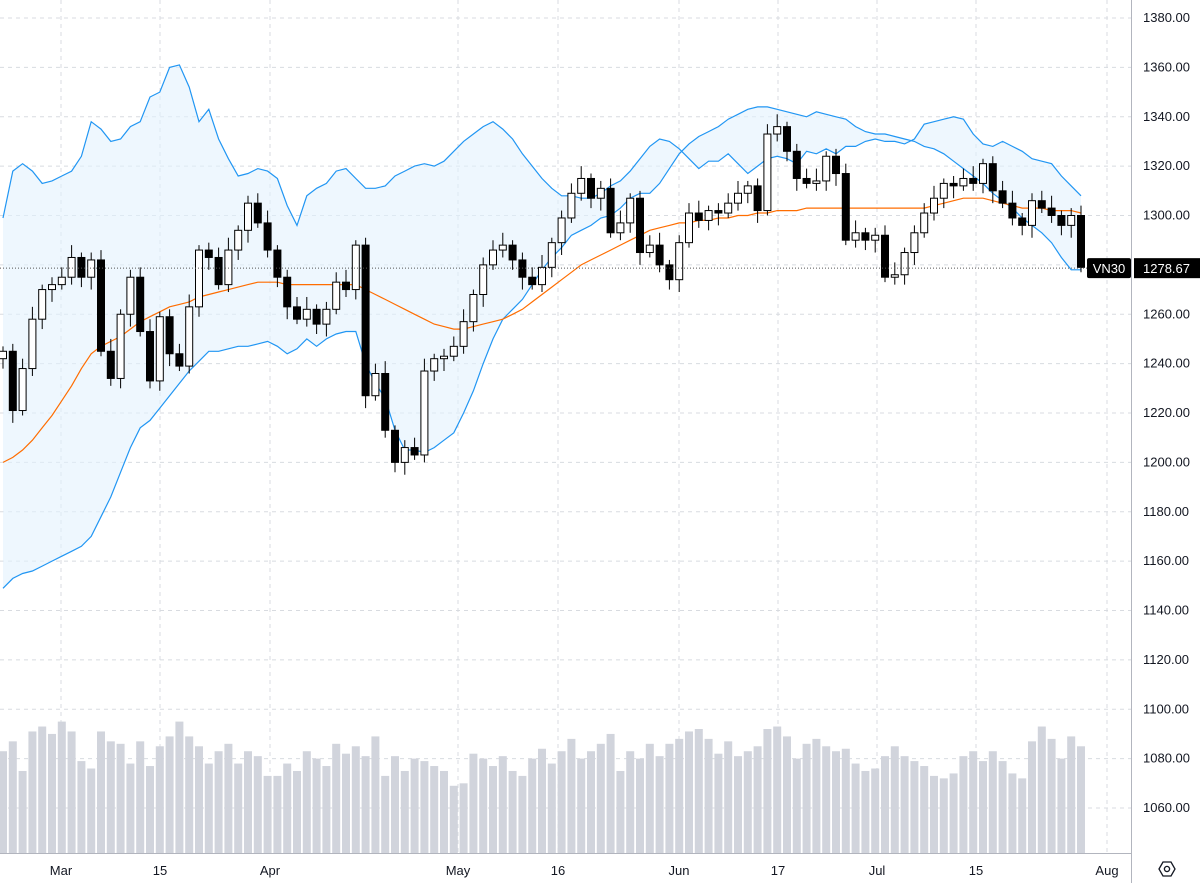 This screenshot has width=1200, height=883. I want to click on y-tick-label: 1300.00, so click(1166, 215).